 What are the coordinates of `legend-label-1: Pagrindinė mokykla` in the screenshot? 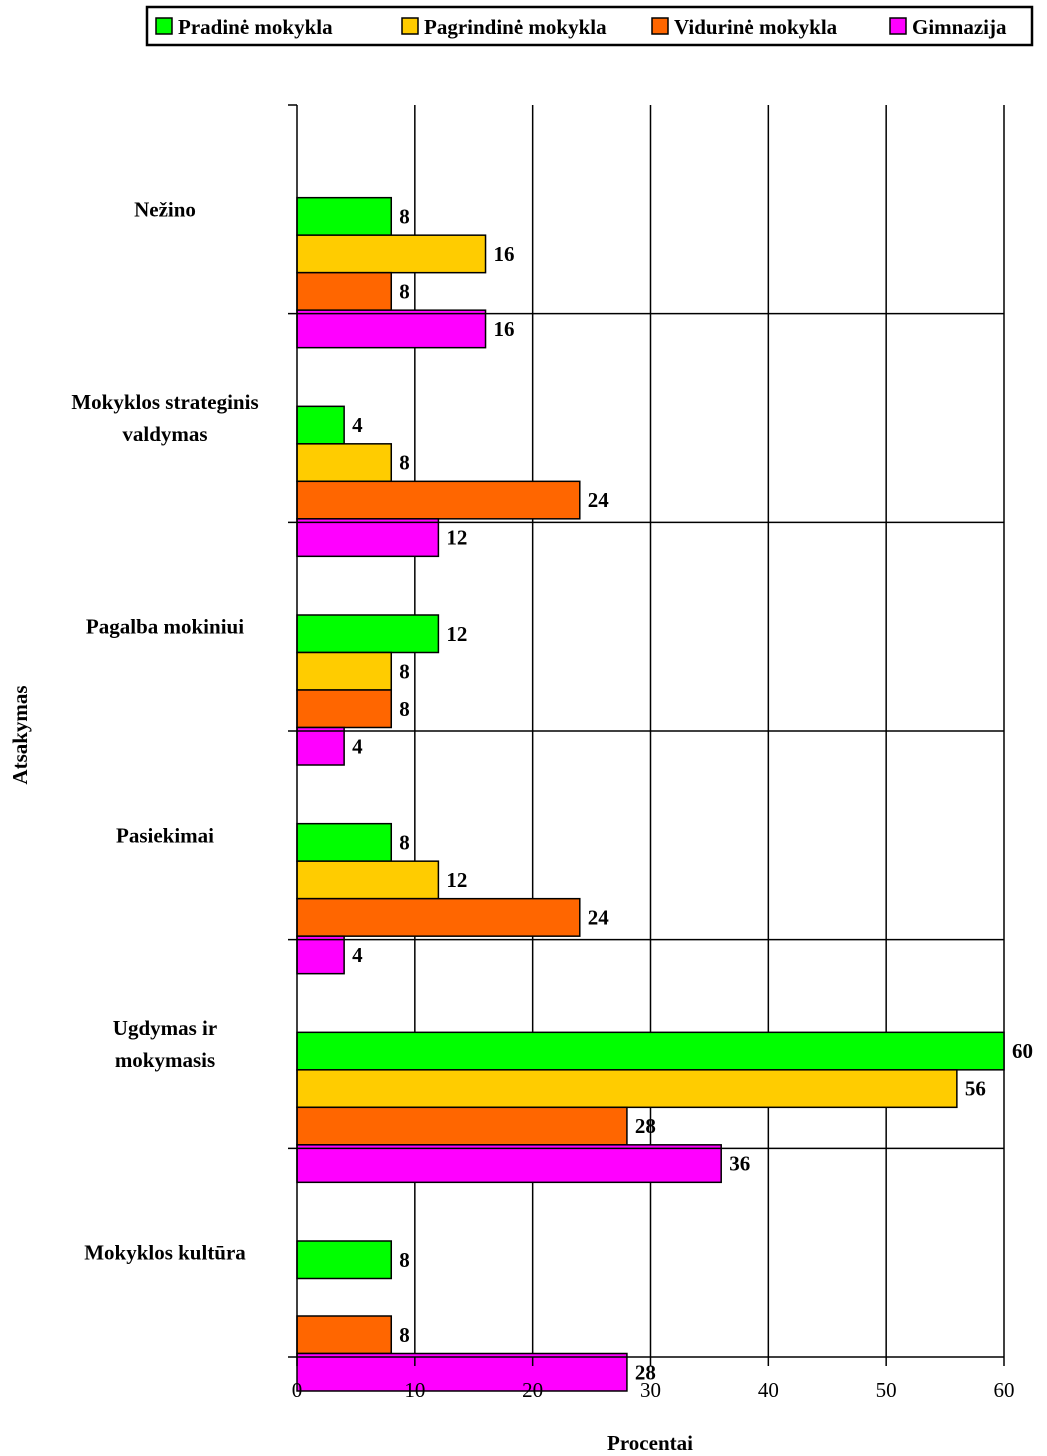 It's located at (515, 27).